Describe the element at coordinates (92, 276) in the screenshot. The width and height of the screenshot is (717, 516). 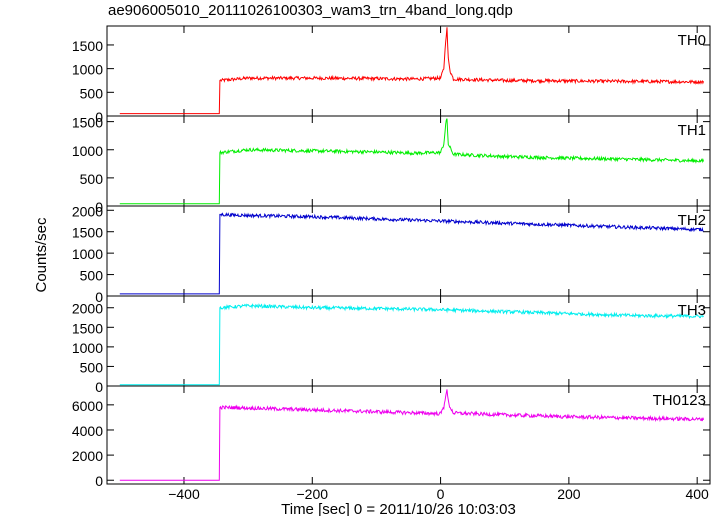
I see `ytick-label-TH2-500: 500` at that location.